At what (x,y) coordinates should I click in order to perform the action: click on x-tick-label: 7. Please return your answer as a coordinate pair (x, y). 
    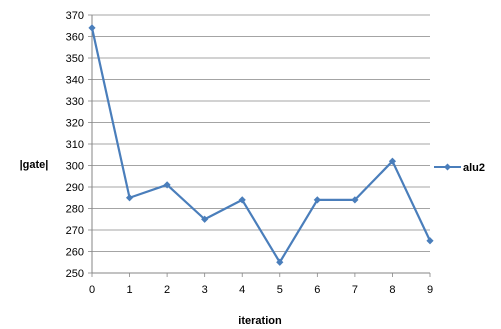
    Looking at the image, I should click on (355, 290).